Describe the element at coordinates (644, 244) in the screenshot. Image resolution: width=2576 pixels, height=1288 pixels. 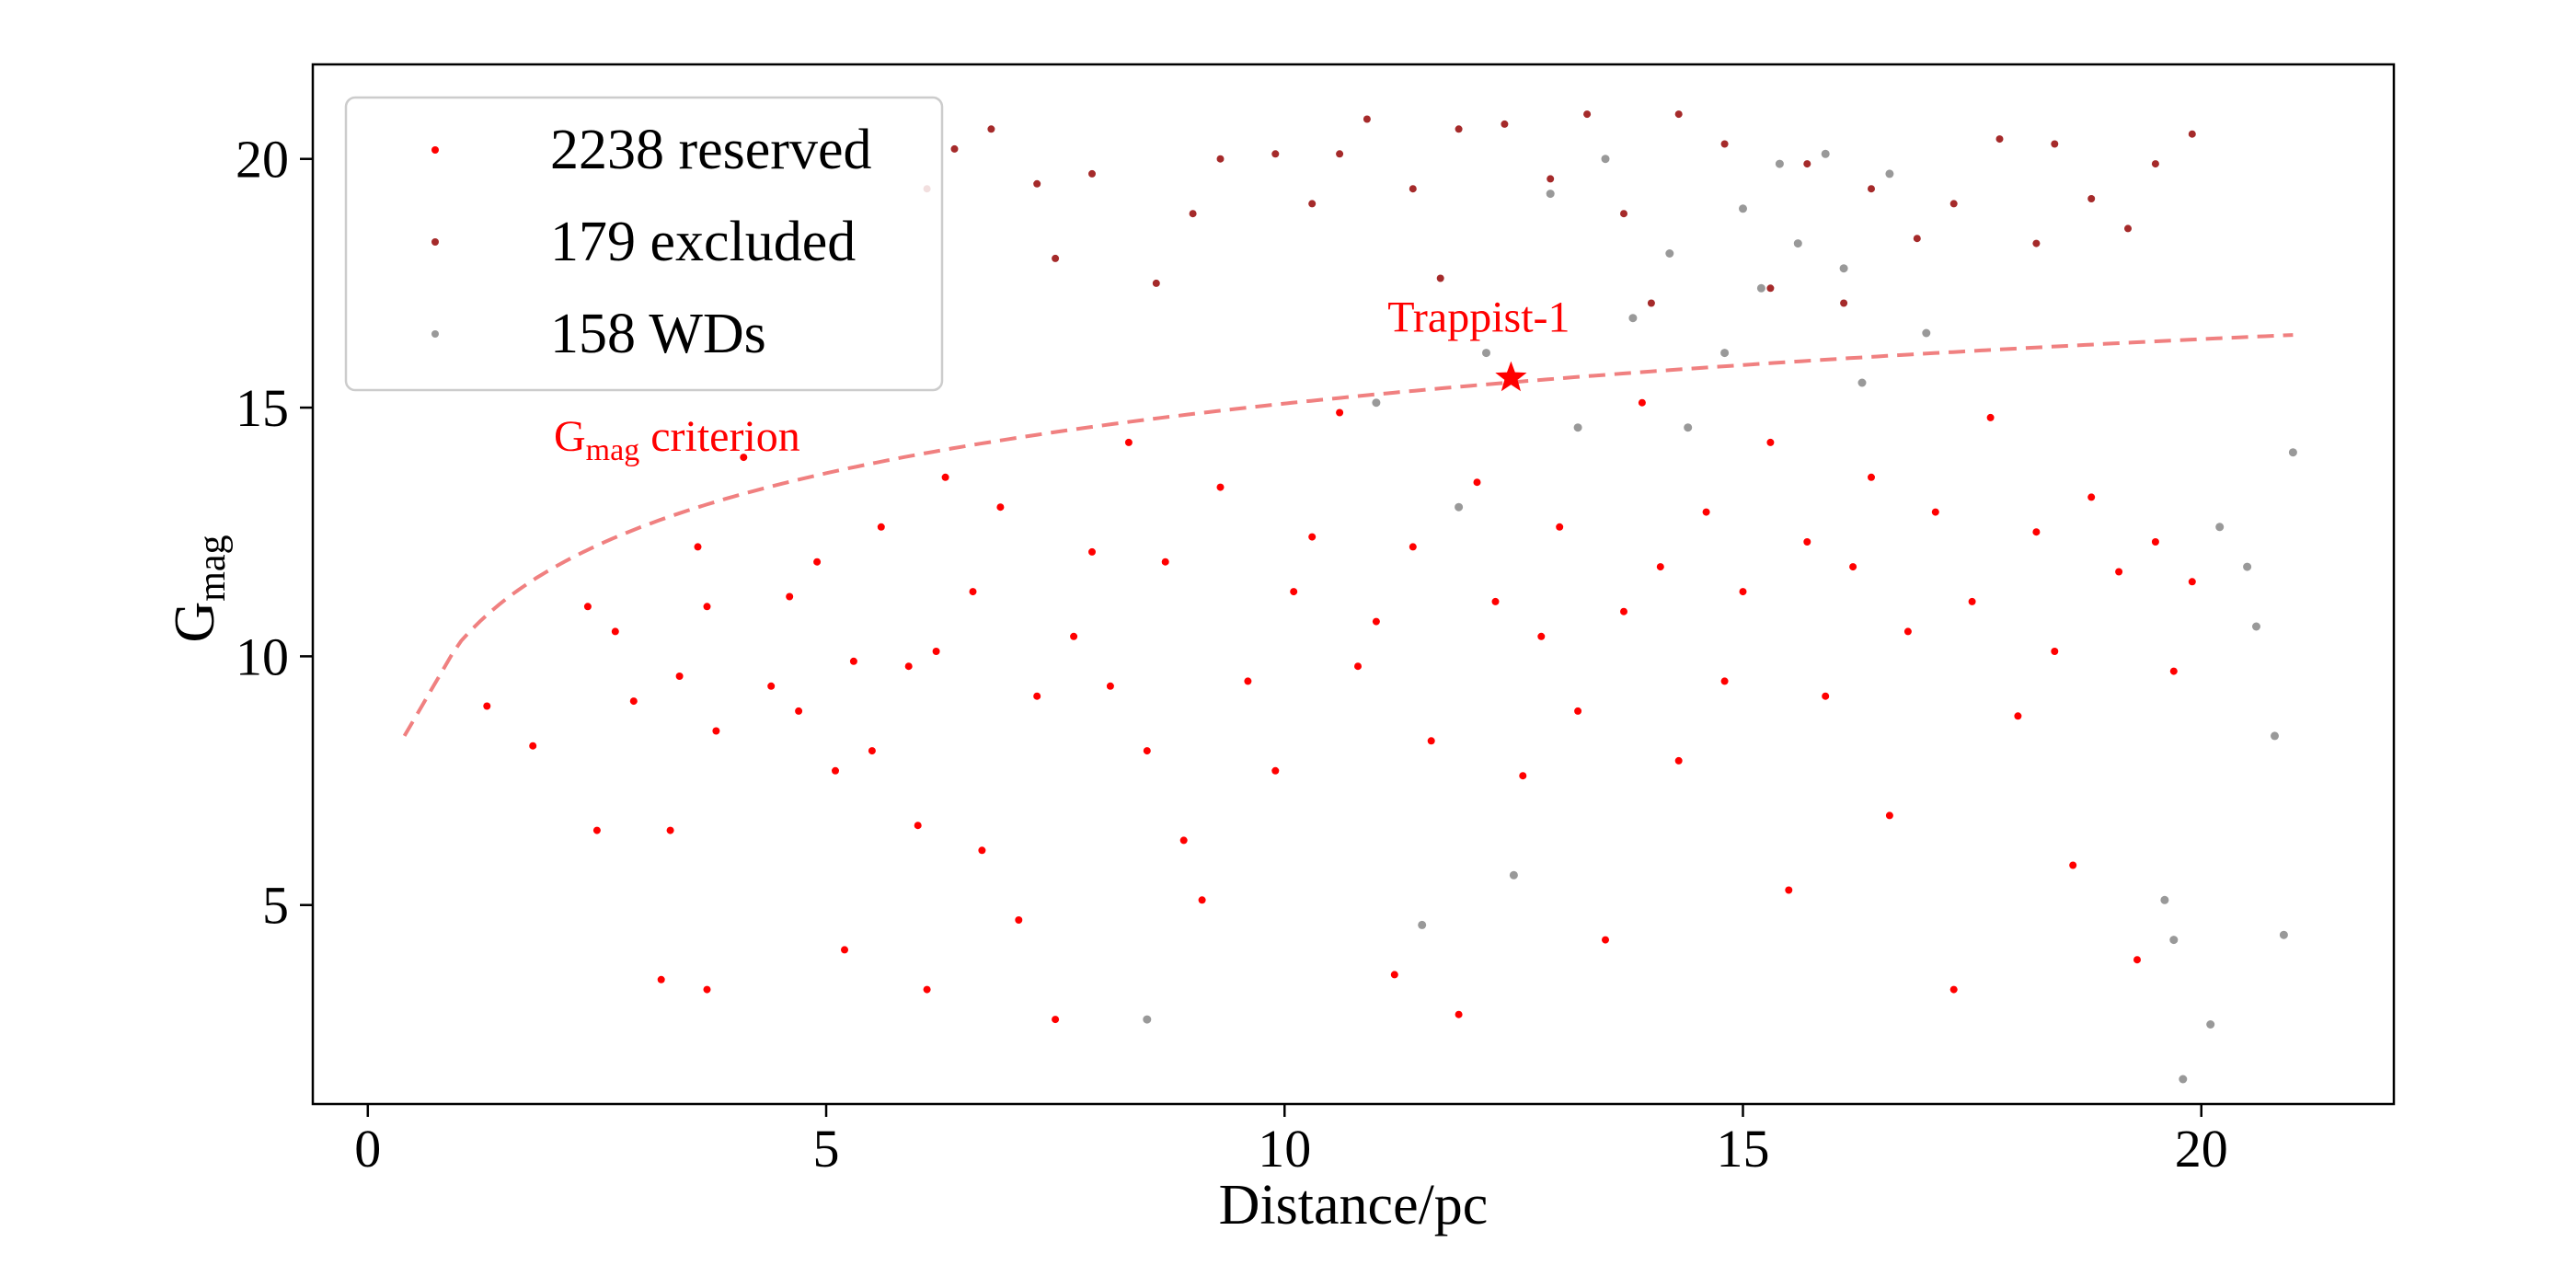
I see `legend-box` at that location.